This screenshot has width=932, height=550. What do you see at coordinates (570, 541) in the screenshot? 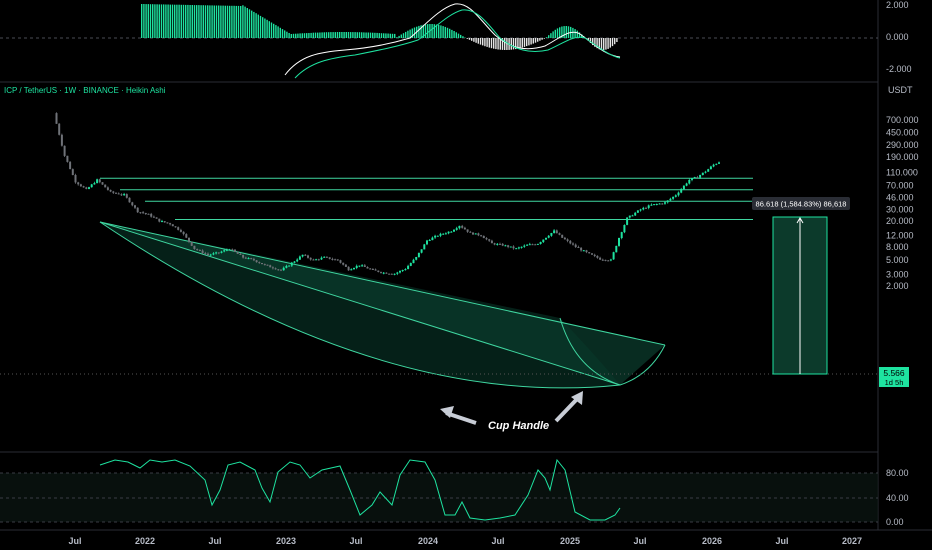
I see `time-tick-label: 2025` at bounding box center [570, 541].